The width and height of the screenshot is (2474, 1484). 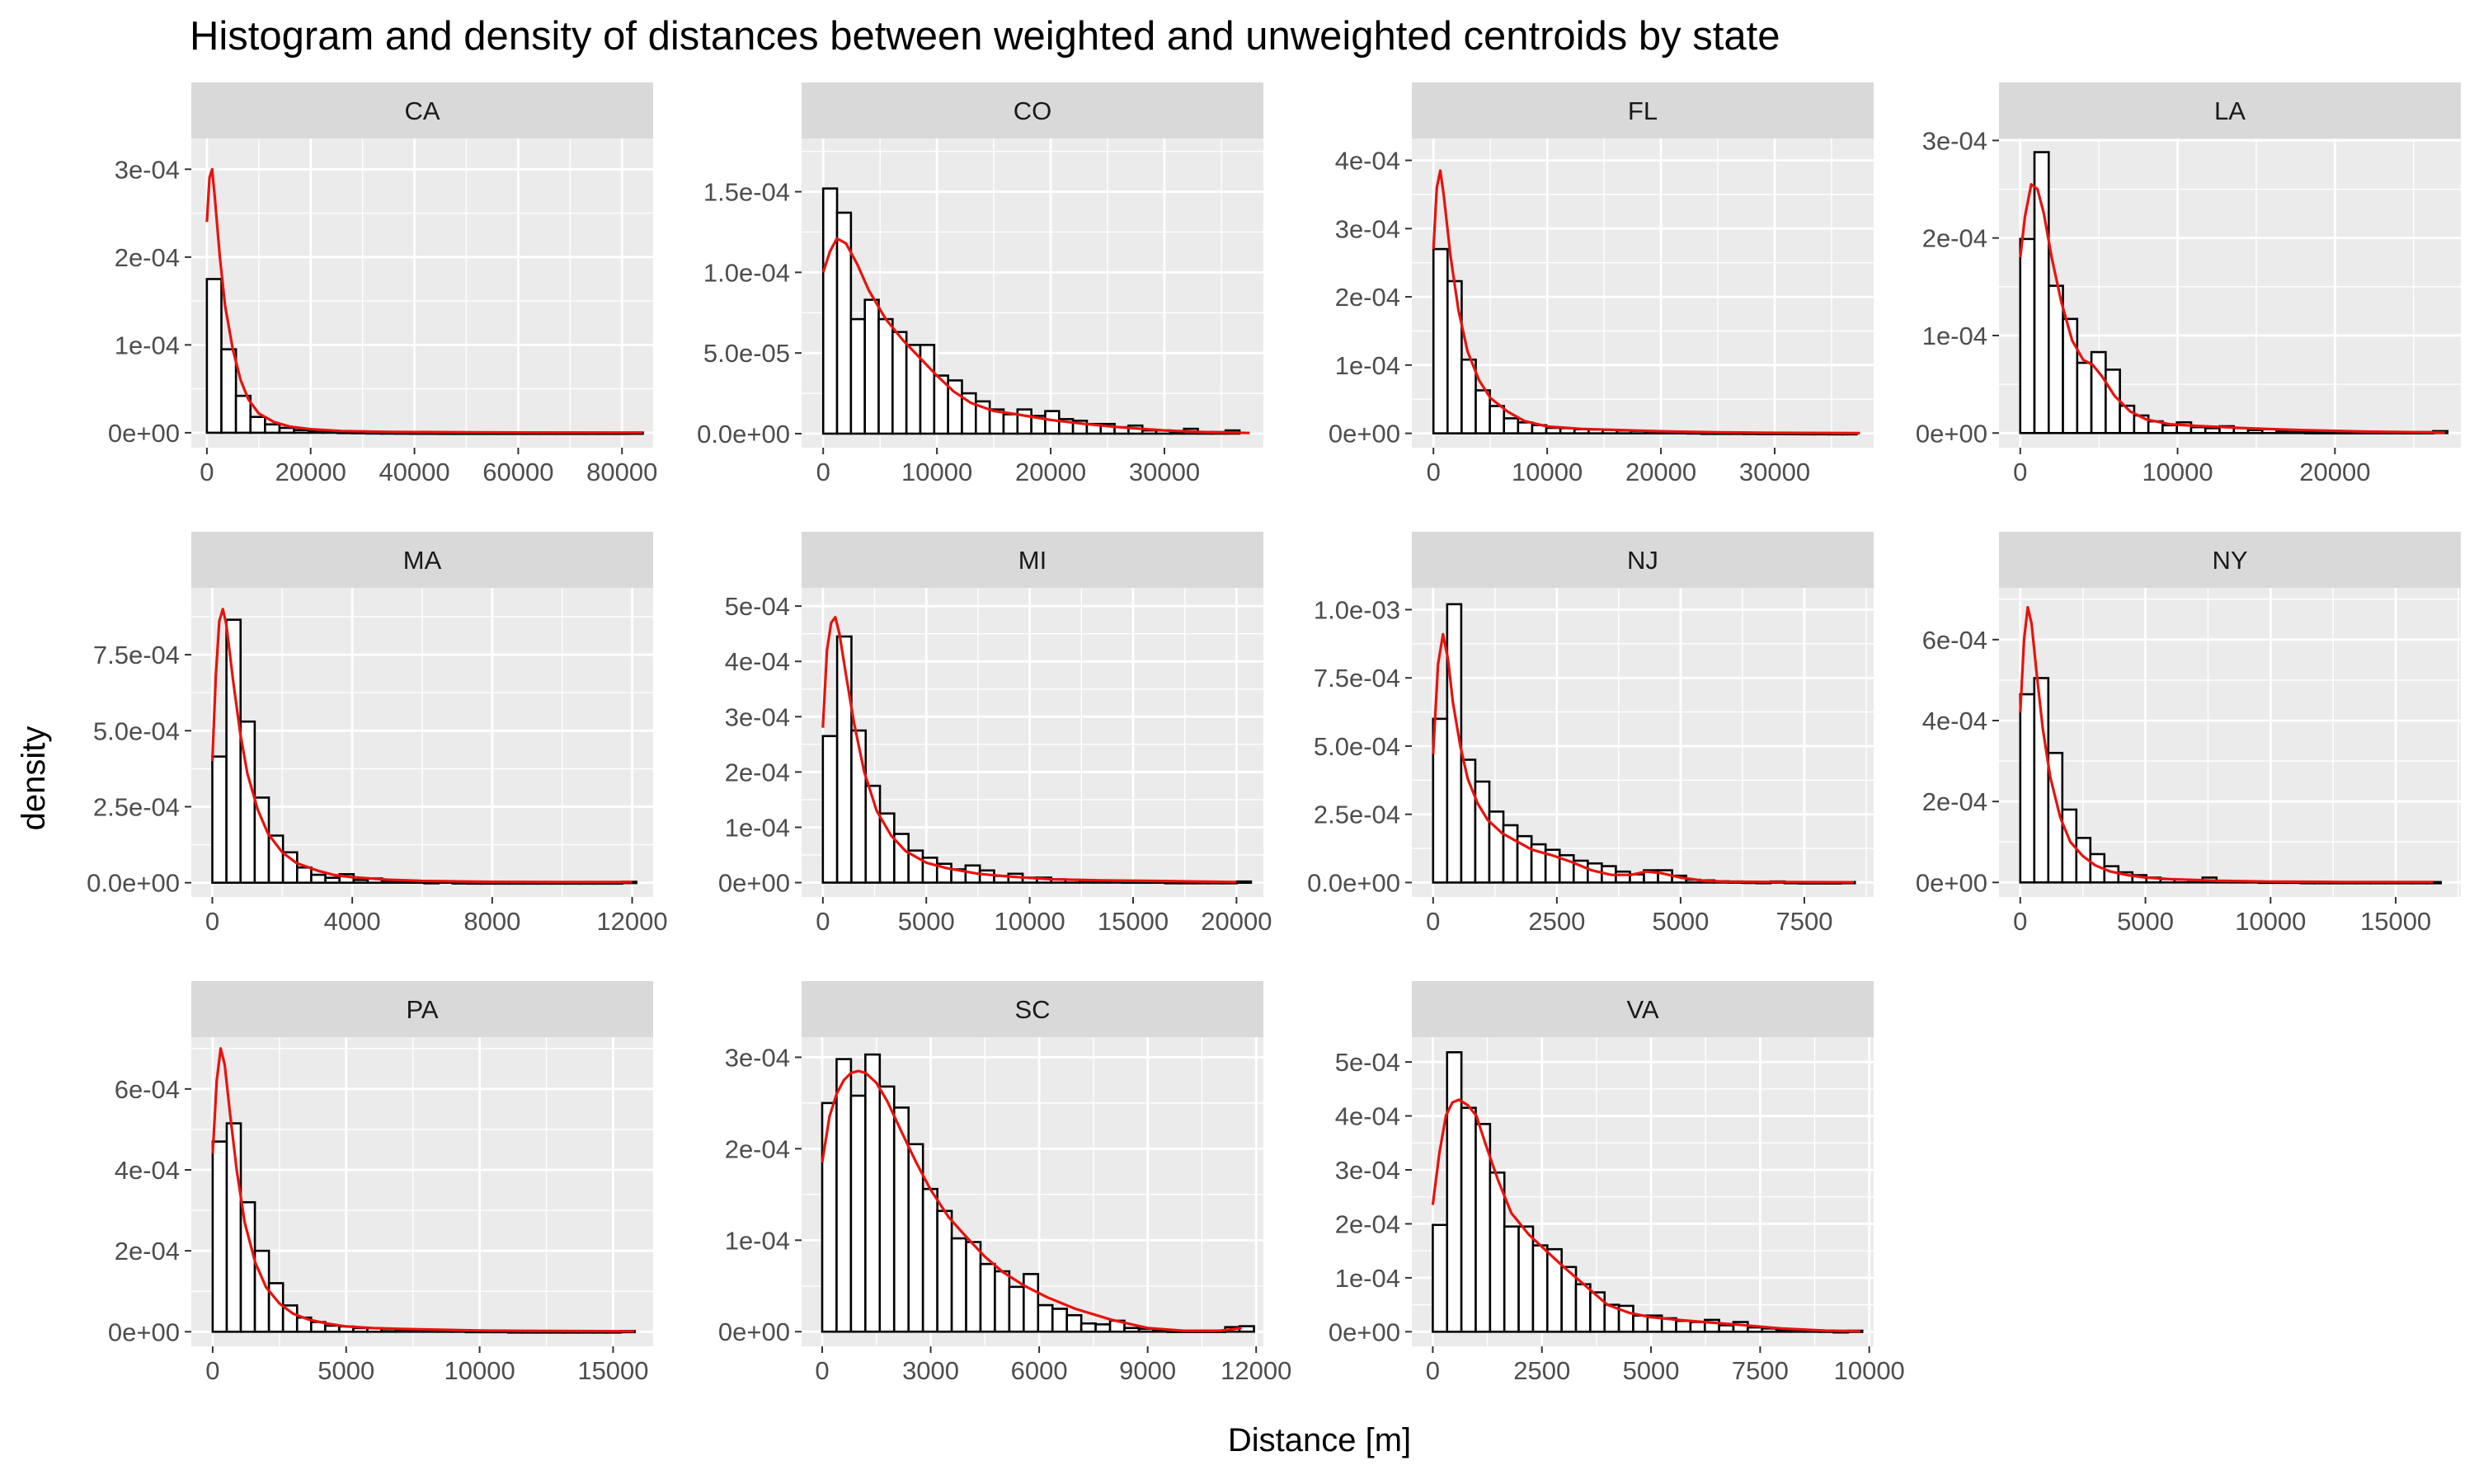 I want to click on x-tick-label-ny: 15000, so click(x=2395, y=922).